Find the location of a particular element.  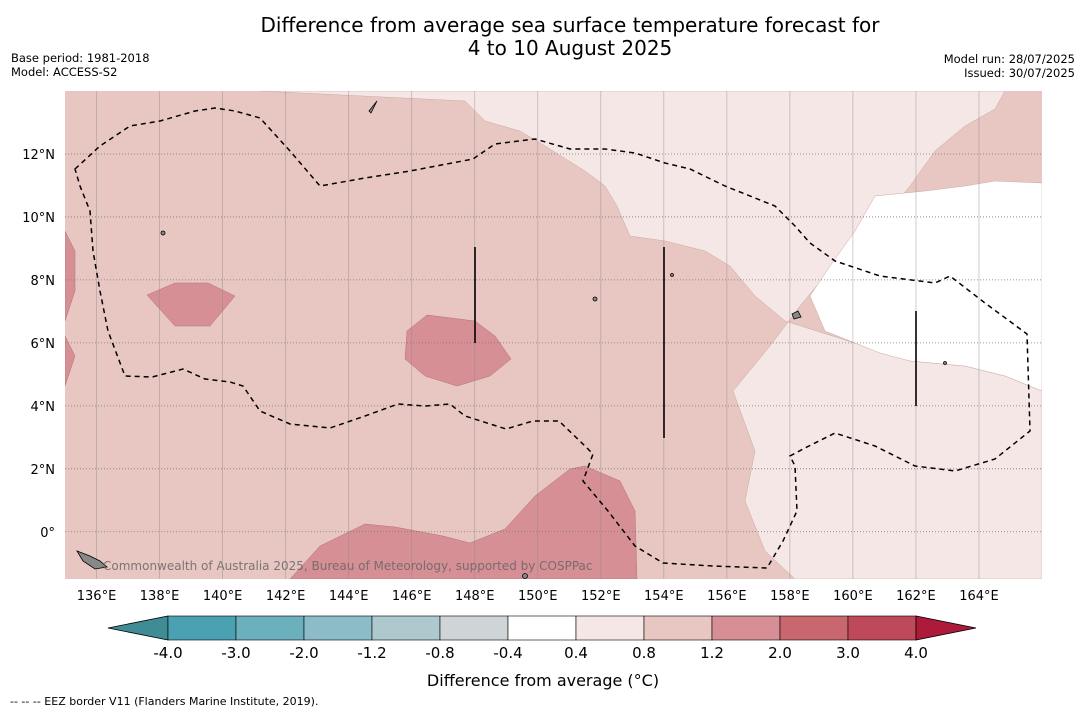

anomaly-1.2-2.0-patch-147E is located at coordinates (458, 350).